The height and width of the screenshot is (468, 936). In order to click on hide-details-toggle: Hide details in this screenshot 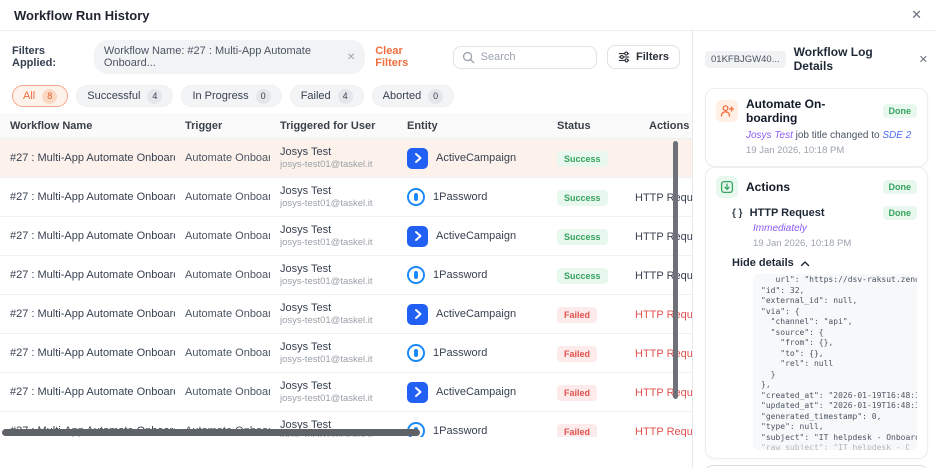, I will do `click(771, 263)`.